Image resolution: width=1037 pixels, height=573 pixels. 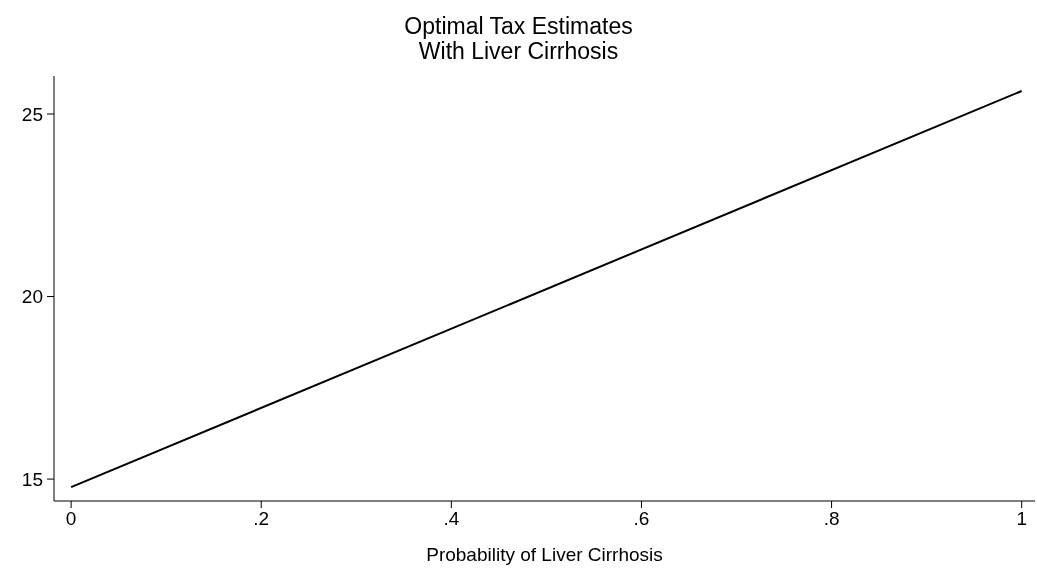 What do you see at coordinates (518, 38) in the screenshot?
I see `chart-title: Optimal Tax Estimates With Liver Cirrhosis` at bounding box center [518, 38].